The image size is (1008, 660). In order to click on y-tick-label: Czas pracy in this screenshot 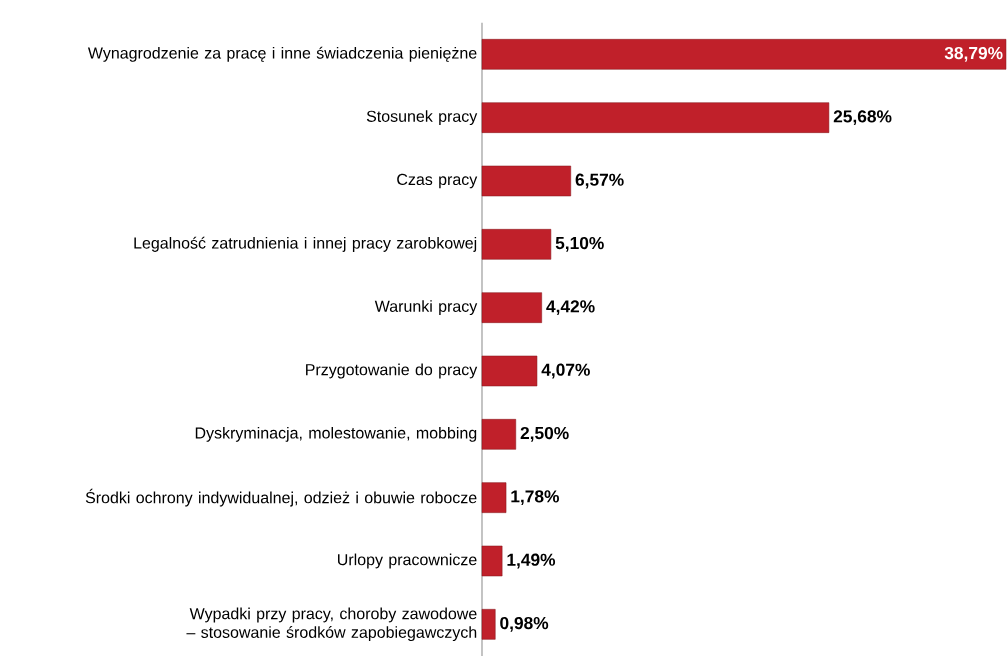, I will do `click(437, 181)`.